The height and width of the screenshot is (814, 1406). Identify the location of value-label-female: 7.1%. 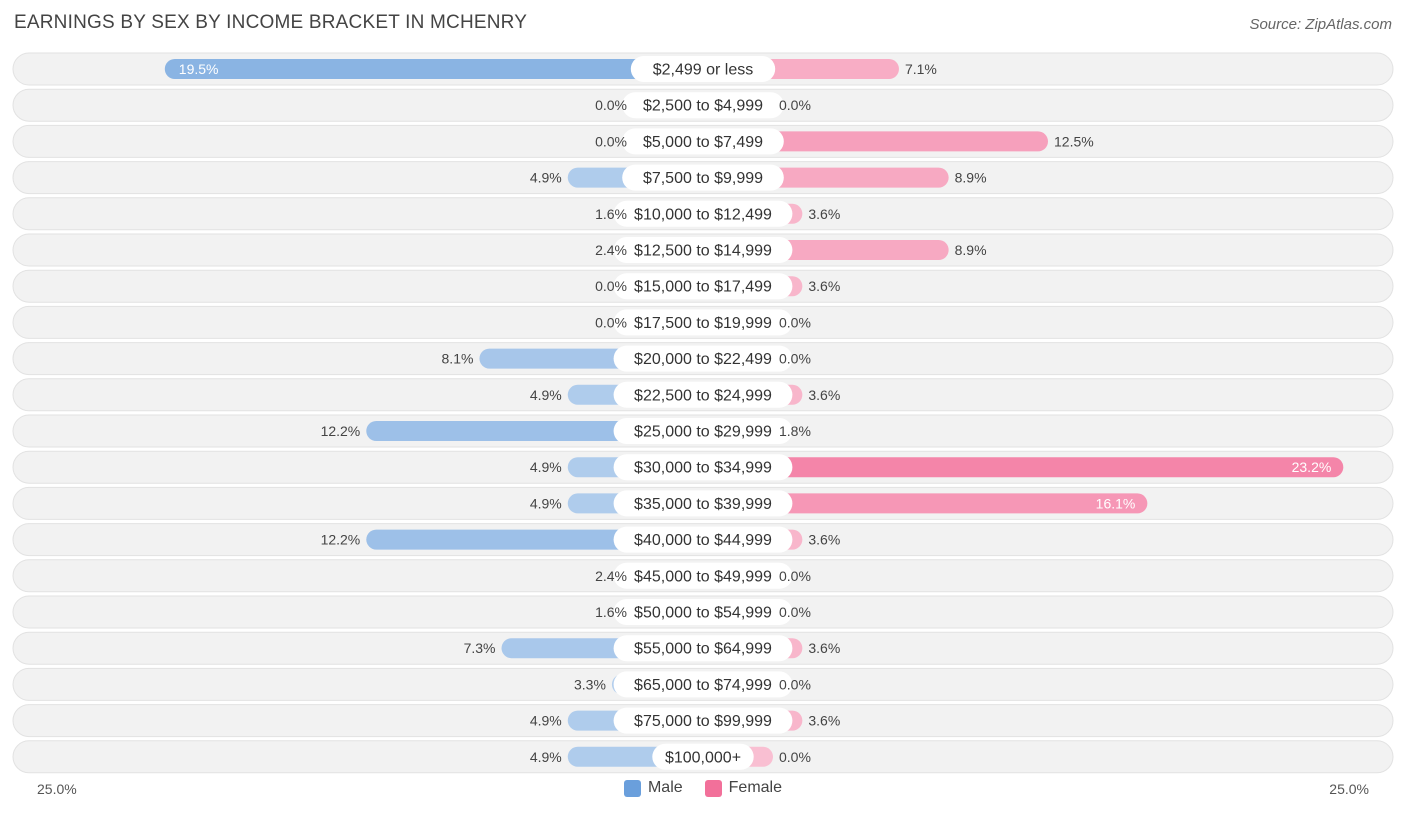
(921, 69).